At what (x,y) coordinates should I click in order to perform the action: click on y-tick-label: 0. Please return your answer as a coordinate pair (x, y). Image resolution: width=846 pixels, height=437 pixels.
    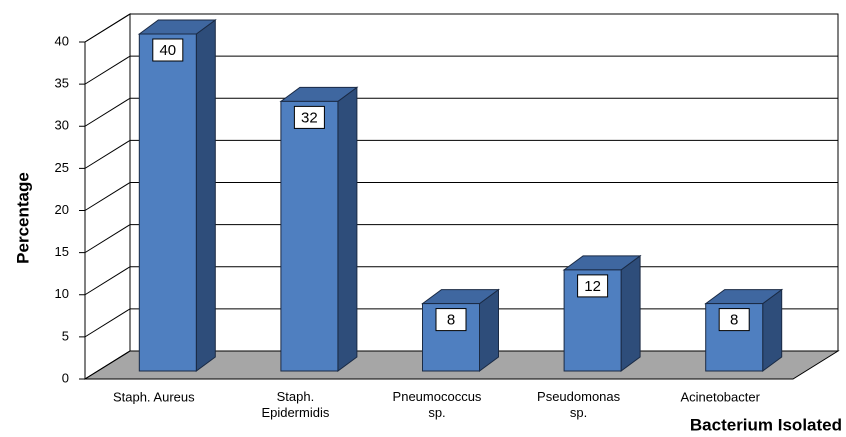
    Looking at the image, I should click on (65, 377).